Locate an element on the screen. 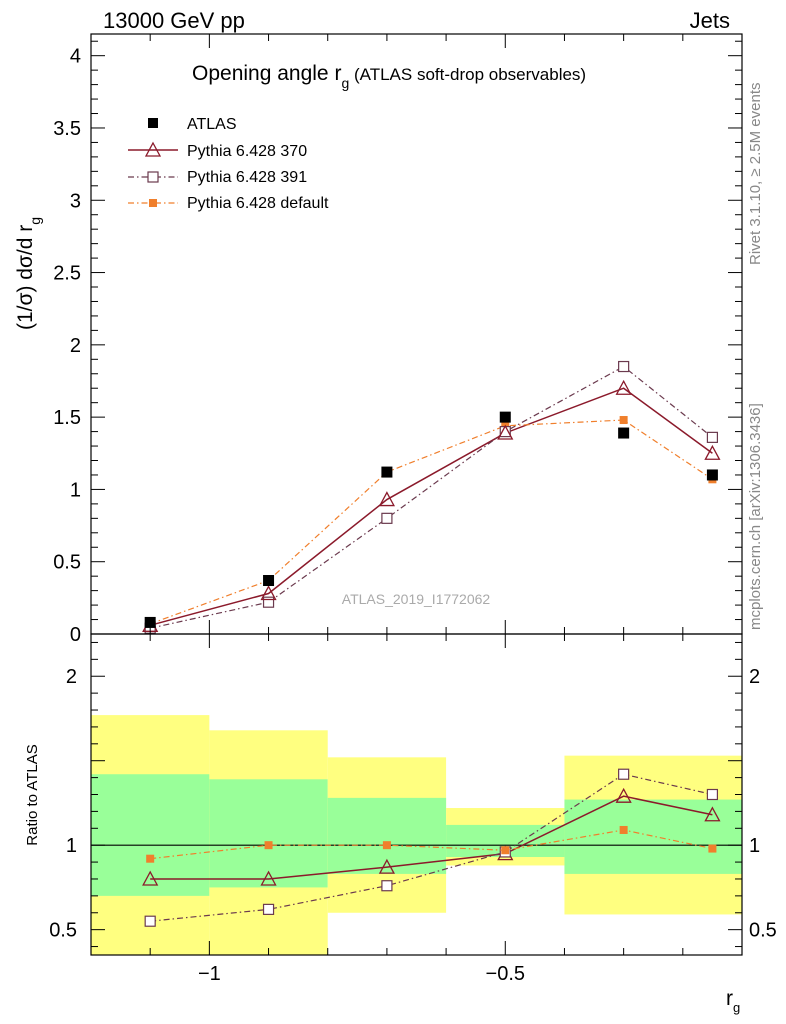 Image resolution: width=786 pixels, height=1024 pixels. y-tick-label-4: 2 is located at coordinates (75, 346).